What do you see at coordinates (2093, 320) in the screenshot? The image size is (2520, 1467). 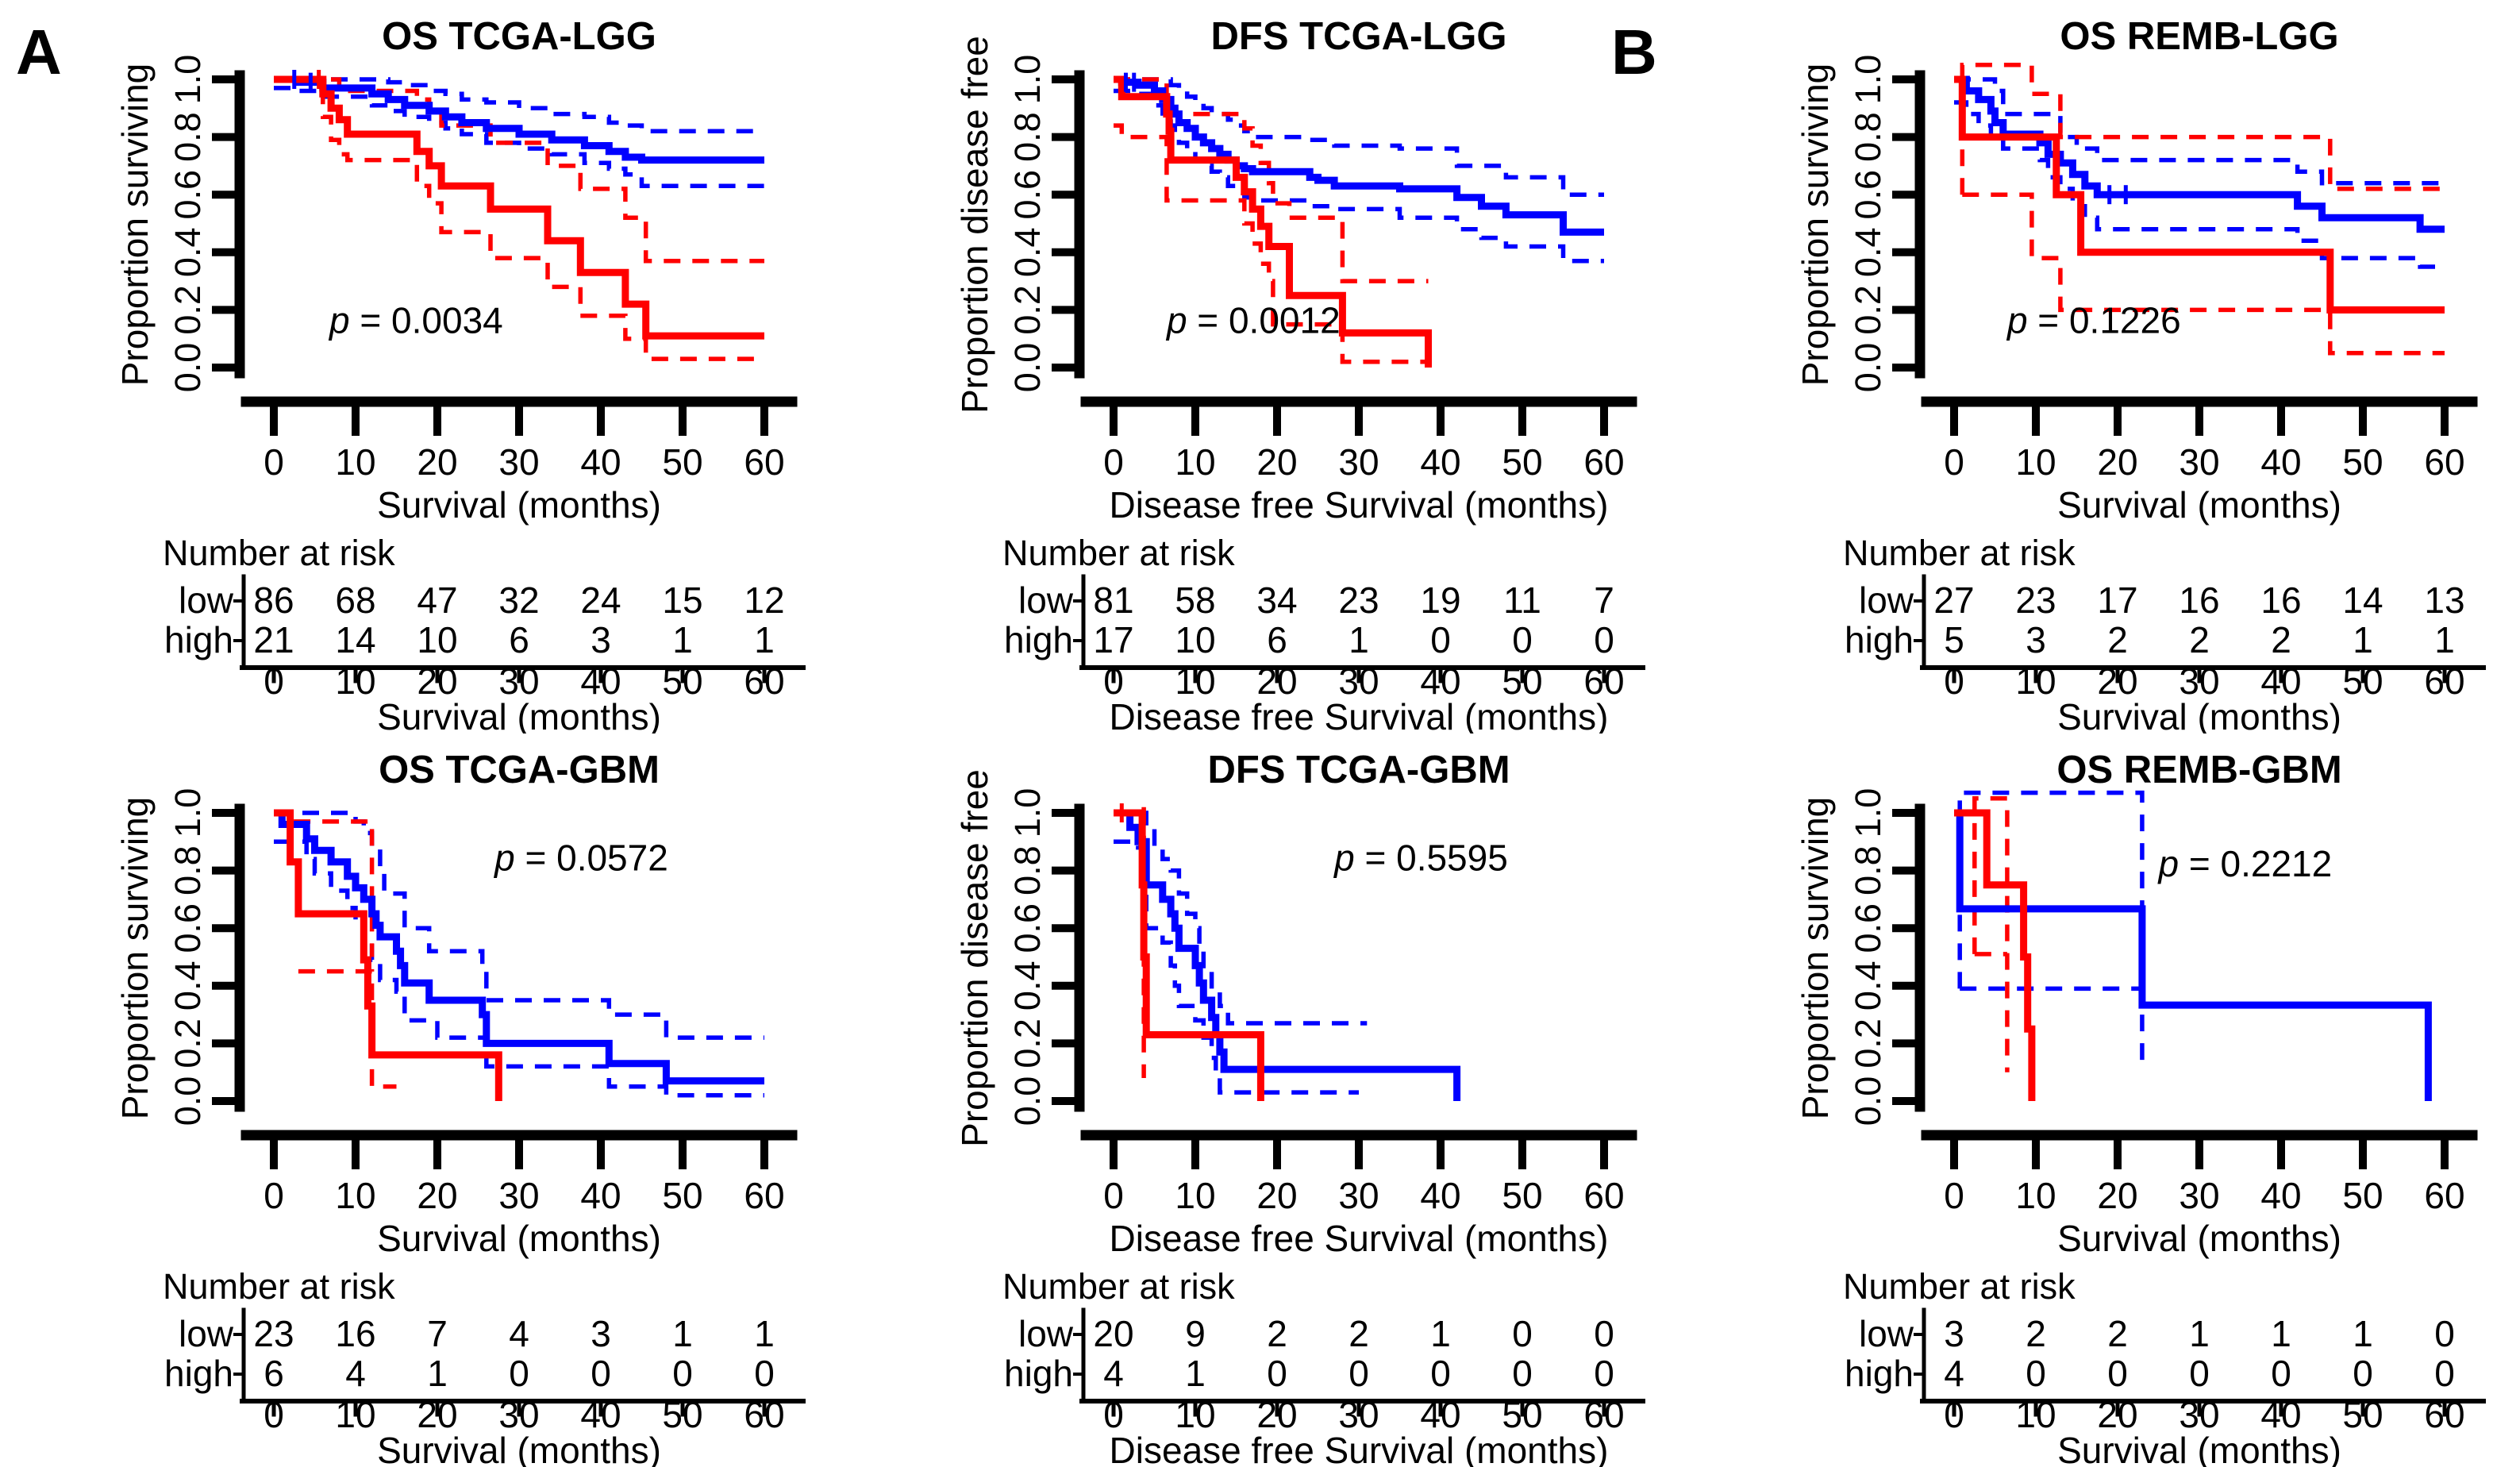 I see `p-value-label: p = 0.1226` at bounding box center [2093, 320].